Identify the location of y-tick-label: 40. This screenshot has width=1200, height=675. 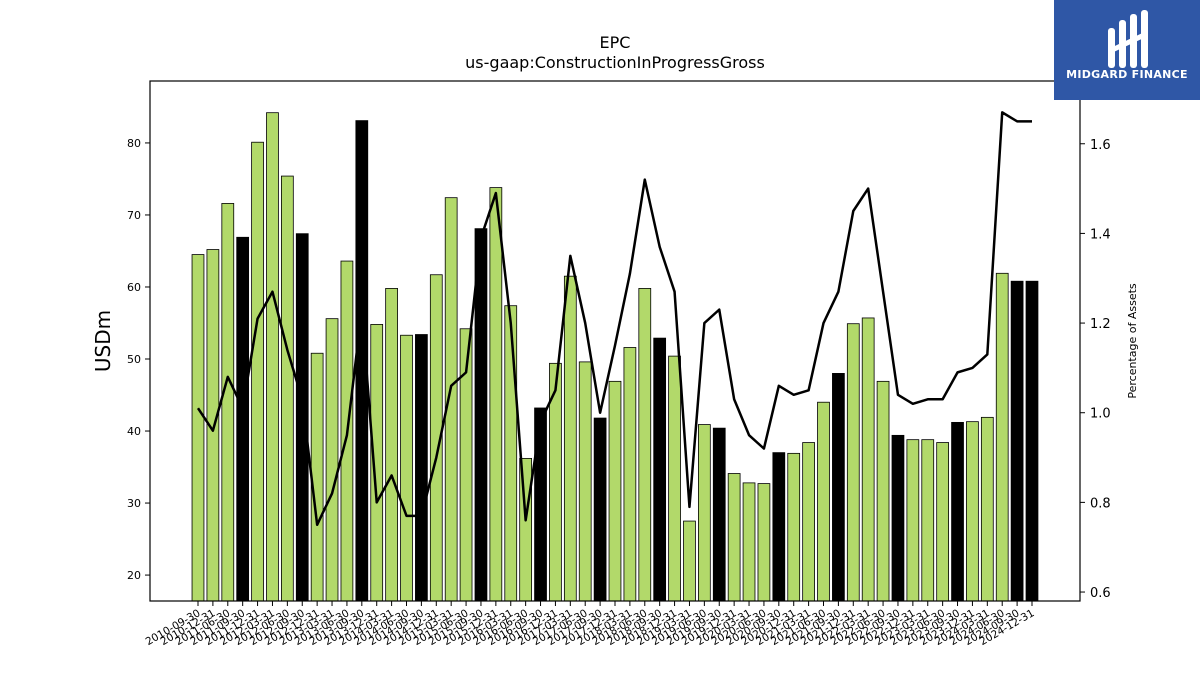
(134, 431).